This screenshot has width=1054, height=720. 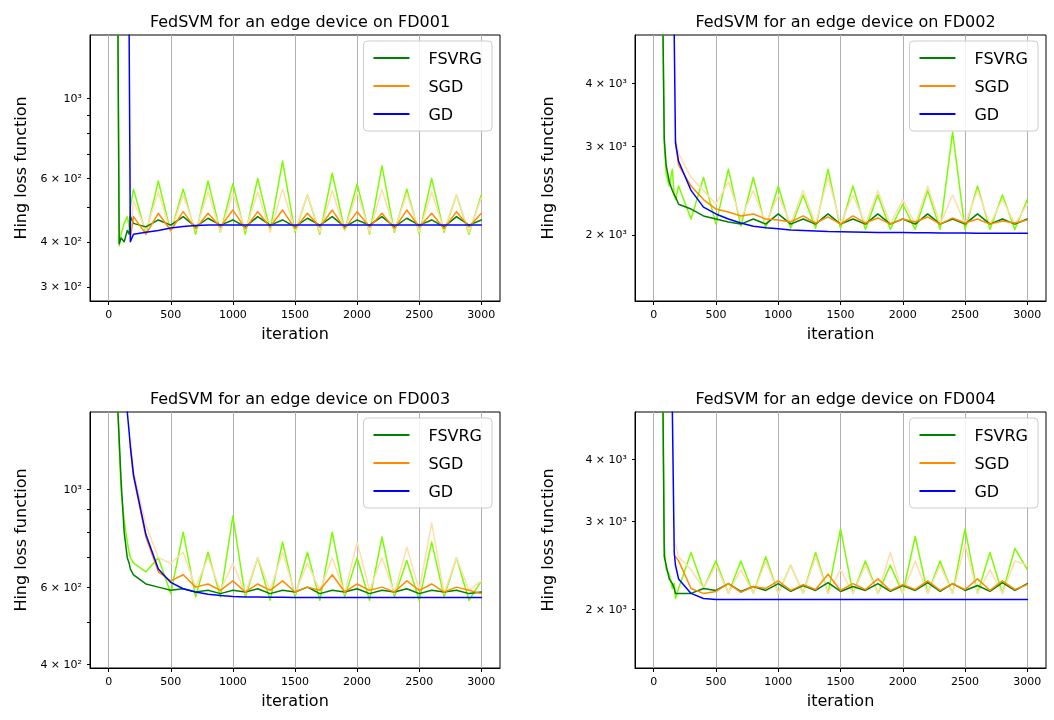 What do you see at coordinates (845, 21) in the screenshot?
I see `chart-title: FedSVM for an edge device on FD002` at bounding box center [845, 21].